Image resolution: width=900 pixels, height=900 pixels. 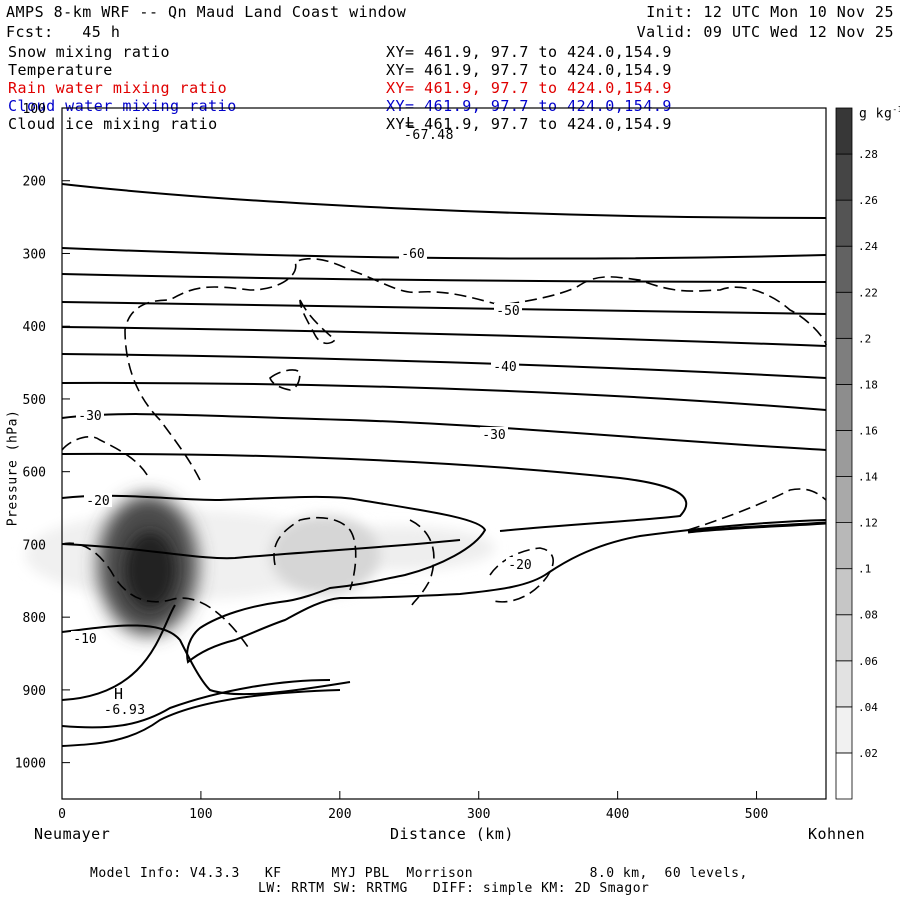 I want to click on colorbar-tick-label: .2, so click(x=864, y=338).